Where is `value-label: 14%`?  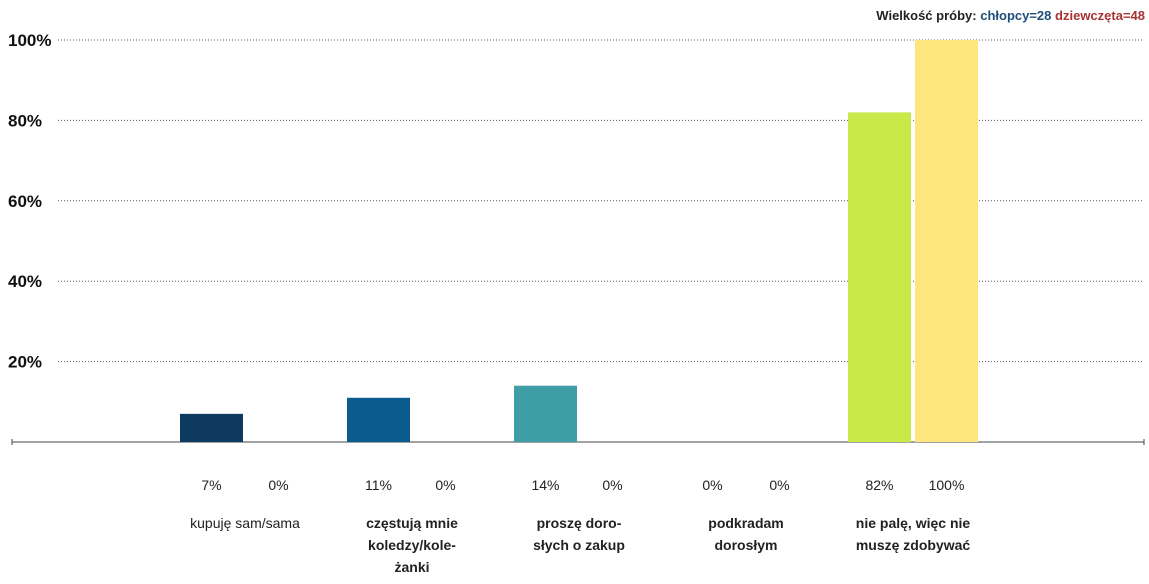
value-label: 14% is located at coordinates (545, 485).